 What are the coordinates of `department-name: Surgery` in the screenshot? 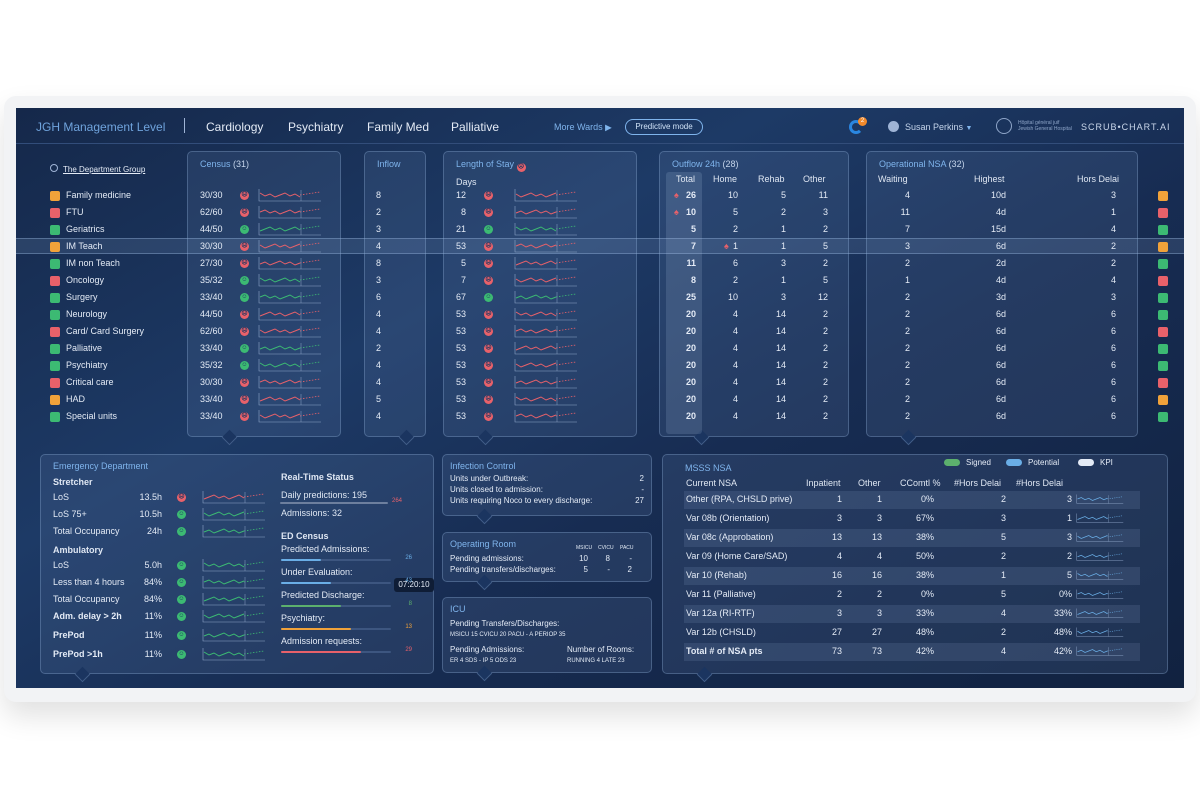 It's located at (82, 297).